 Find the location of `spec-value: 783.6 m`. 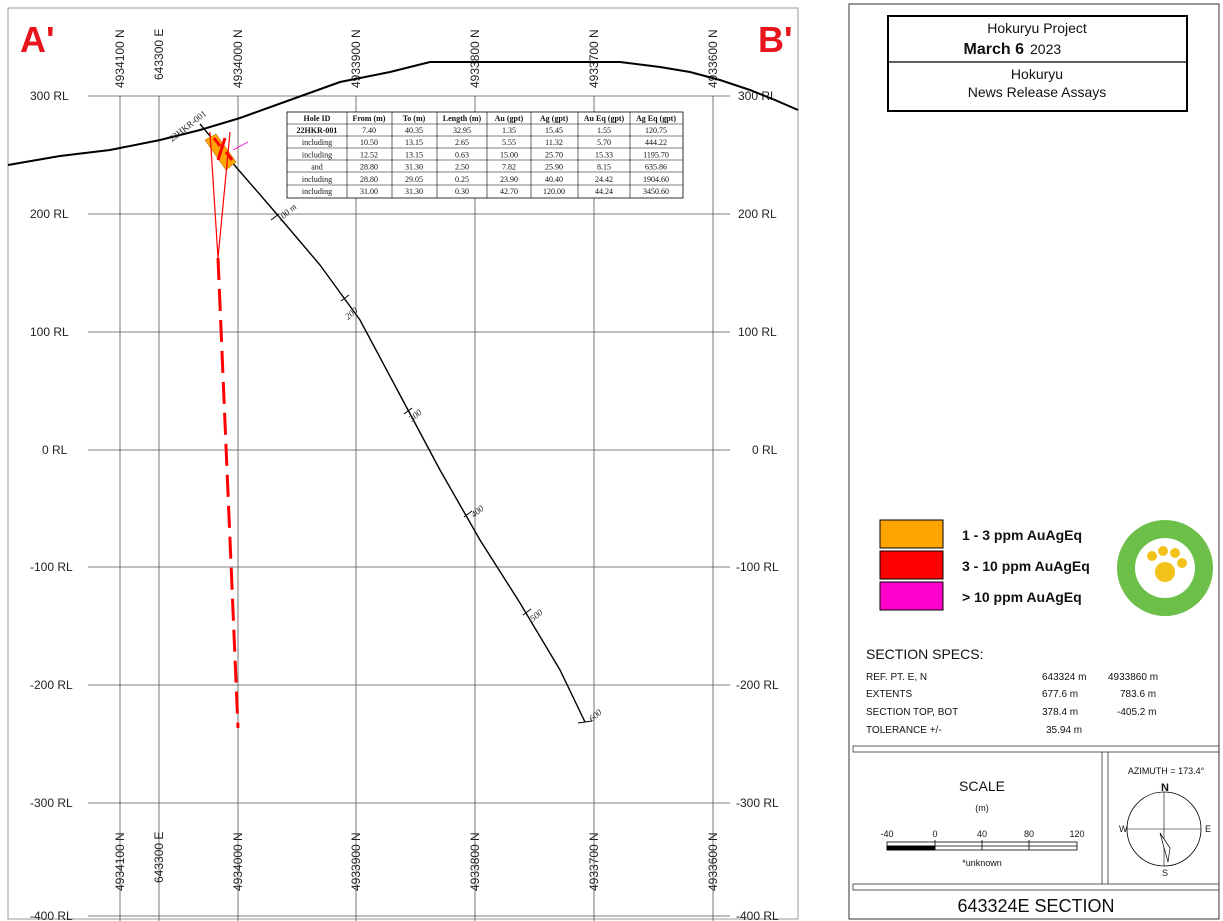

spec-value: 783.6 m is located at coordinates (1138, 694).